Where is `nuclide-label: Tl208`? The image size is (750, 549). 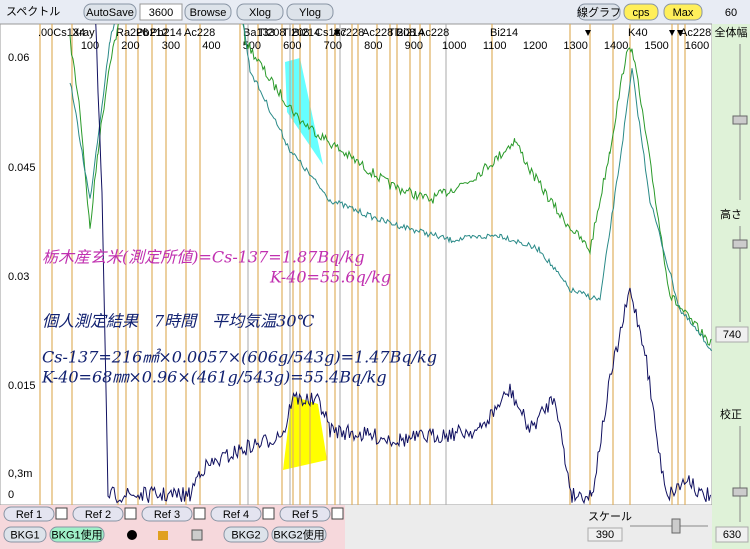 nuclide-label: Tl208 is located at coordinates (272, 33).